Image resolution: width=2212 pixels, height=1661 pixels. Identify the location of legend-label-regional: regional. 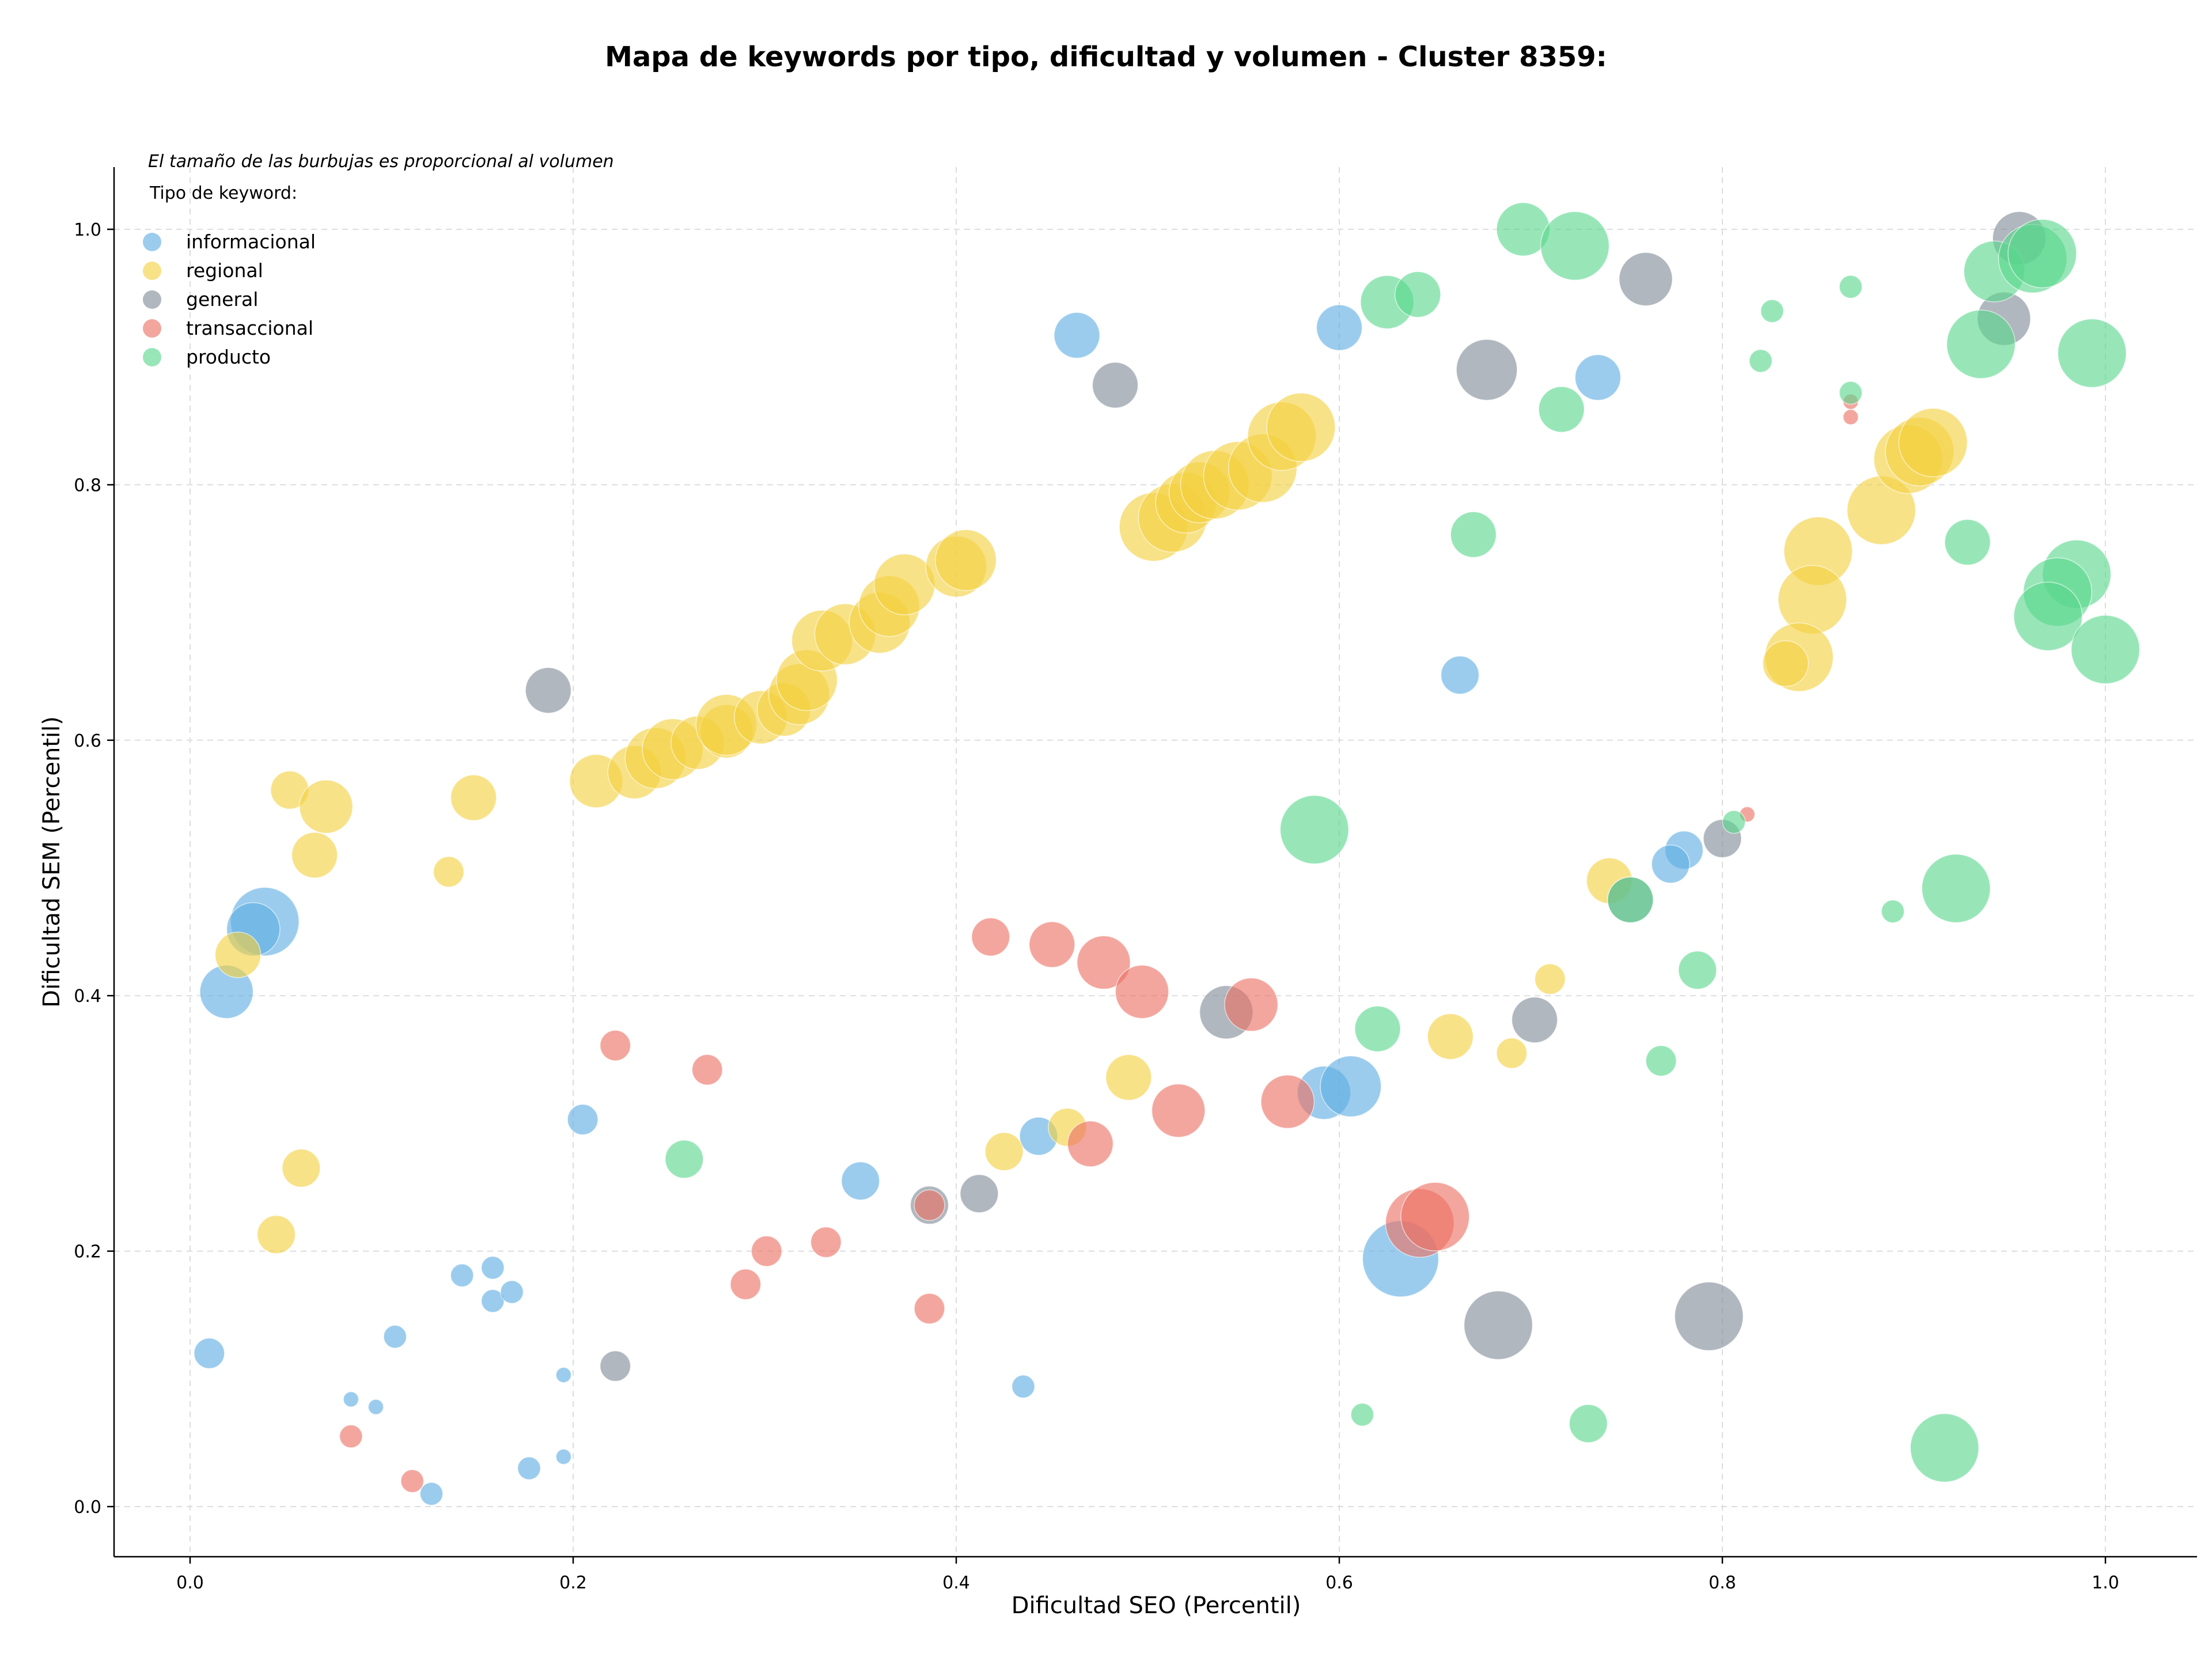
(224, 270).